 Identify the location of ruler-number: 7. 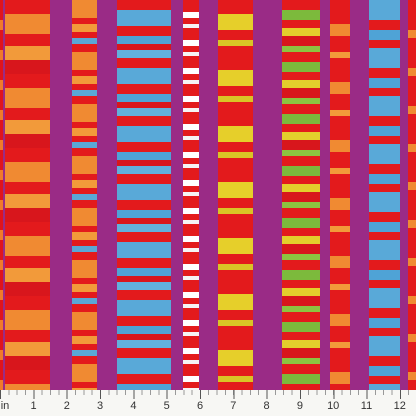
(233, 406).